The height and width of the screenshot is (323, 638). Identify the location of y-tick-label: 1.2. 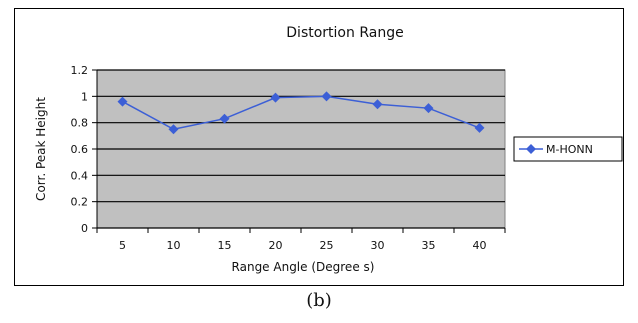
(80, 70).